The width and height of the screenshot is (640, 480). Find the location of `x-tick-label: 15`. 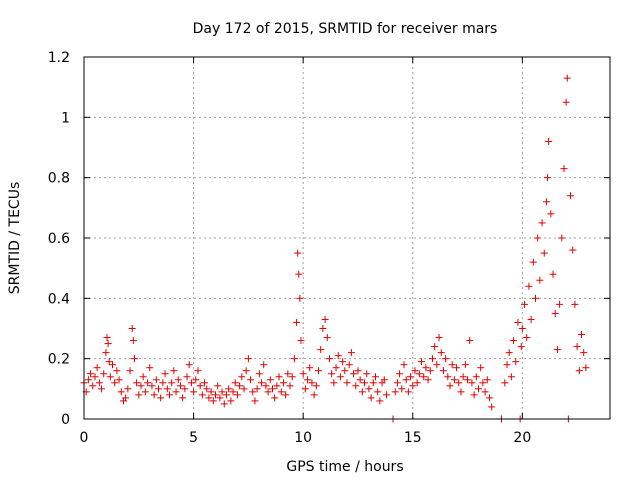

x-tick-label: 15 is located at coordinates (413, 438).